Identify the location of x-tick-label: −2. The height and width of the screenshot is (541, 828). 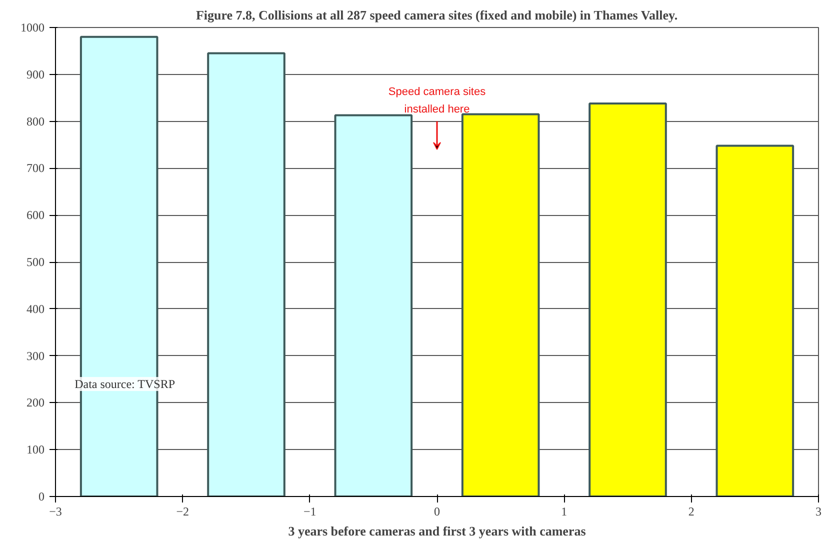
(183, 511).